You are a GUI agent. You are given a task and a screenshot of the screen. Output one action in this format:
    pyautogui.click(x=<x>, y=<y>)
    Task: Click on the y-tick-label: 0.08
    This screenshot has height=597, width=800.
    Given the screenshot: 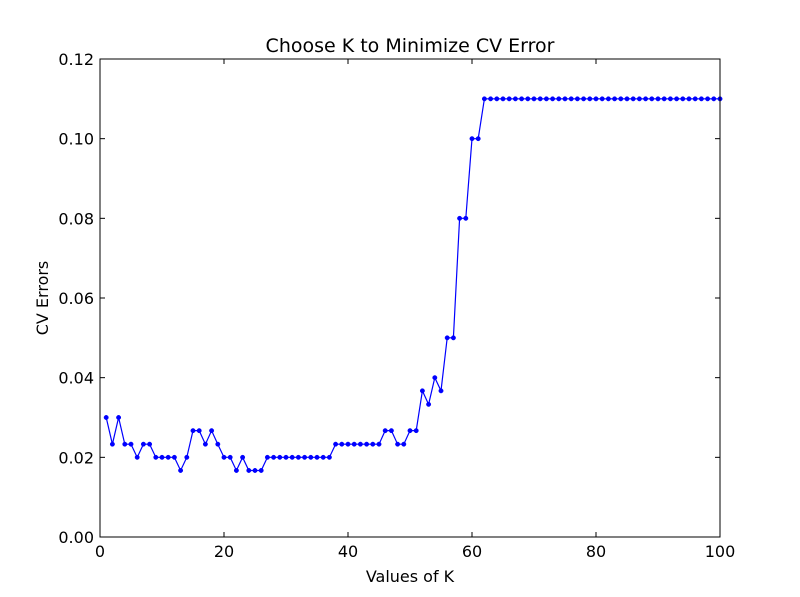 What is the action you would take?
    pyautogui.click(x=76, y=218)
    